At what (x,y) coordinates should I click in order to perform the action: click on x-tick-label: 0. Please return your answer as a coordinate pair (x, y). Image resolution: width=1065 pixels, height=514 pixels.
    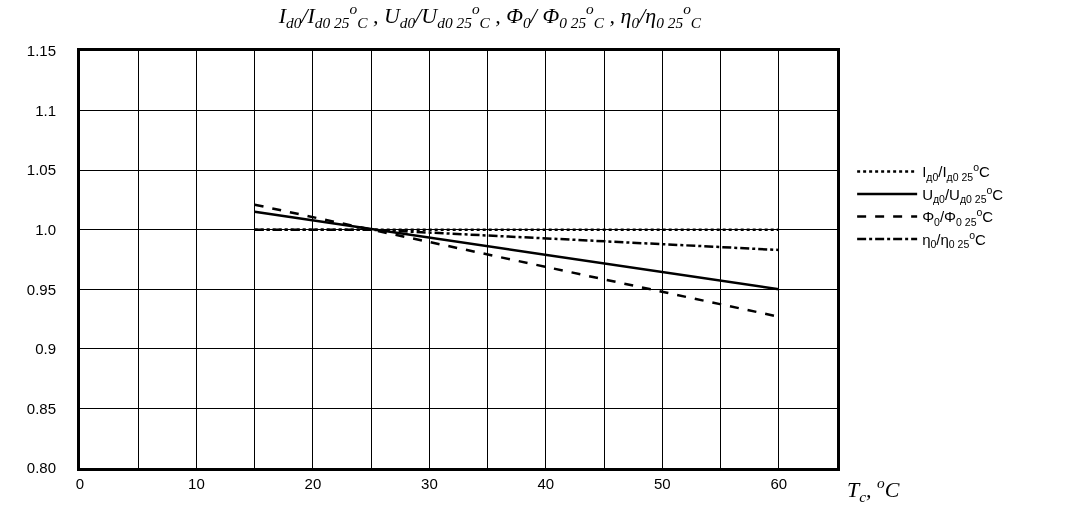
    Looking at the image, I should click on (80, 483).